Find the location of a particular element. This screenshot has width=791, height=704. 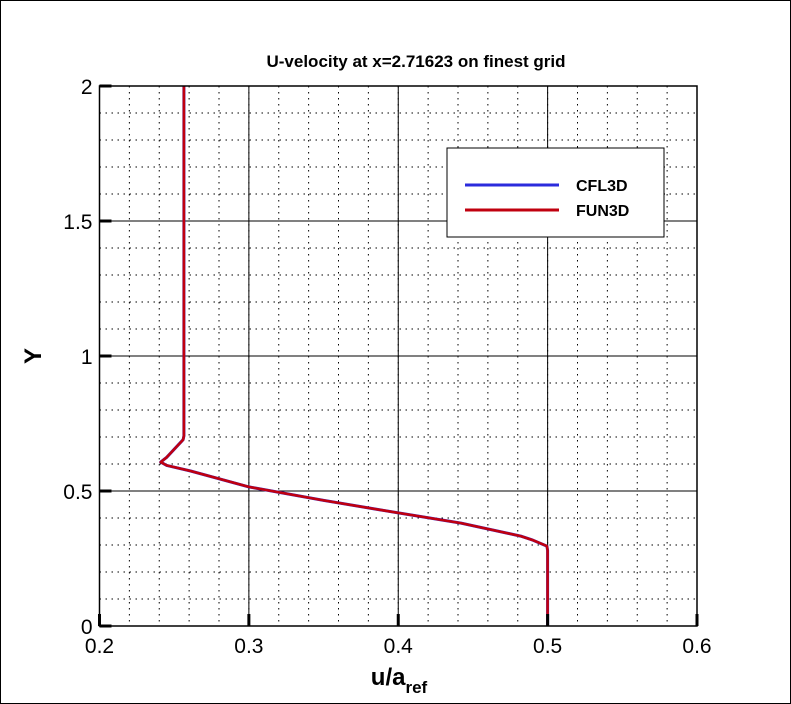

x-tick-label: 0.5 is located at coordinates (547, 646).